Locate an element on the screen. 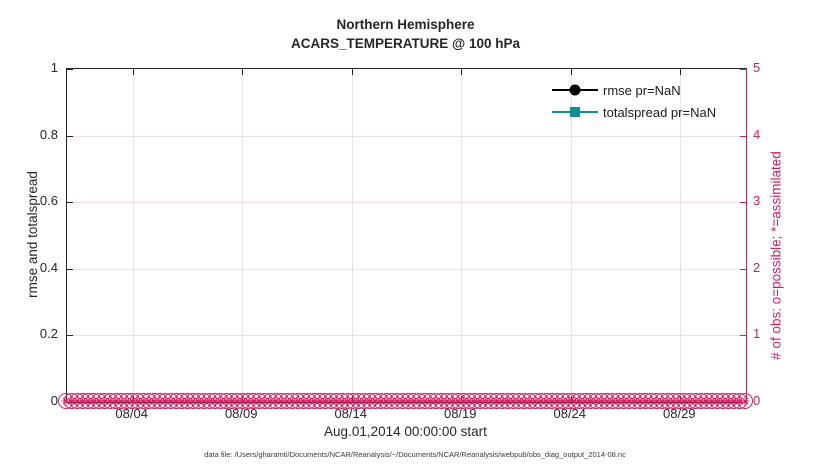 This screenshot has width=830, height=470. right-axis-tick-label: 4 is located at coordinates (757, 134).